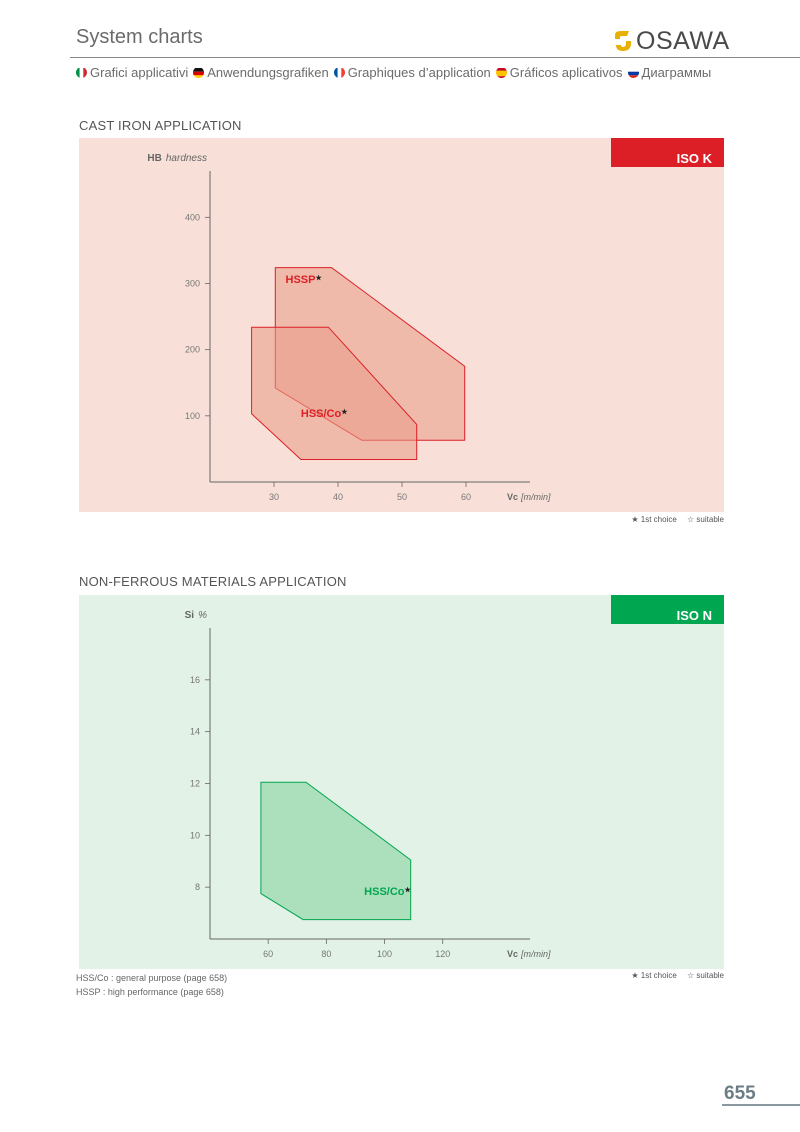 The image size is (800, 1132). Describe the element at coordinates (384, 954) in the screenshot. I see `x-tick-label: 100` at that location.